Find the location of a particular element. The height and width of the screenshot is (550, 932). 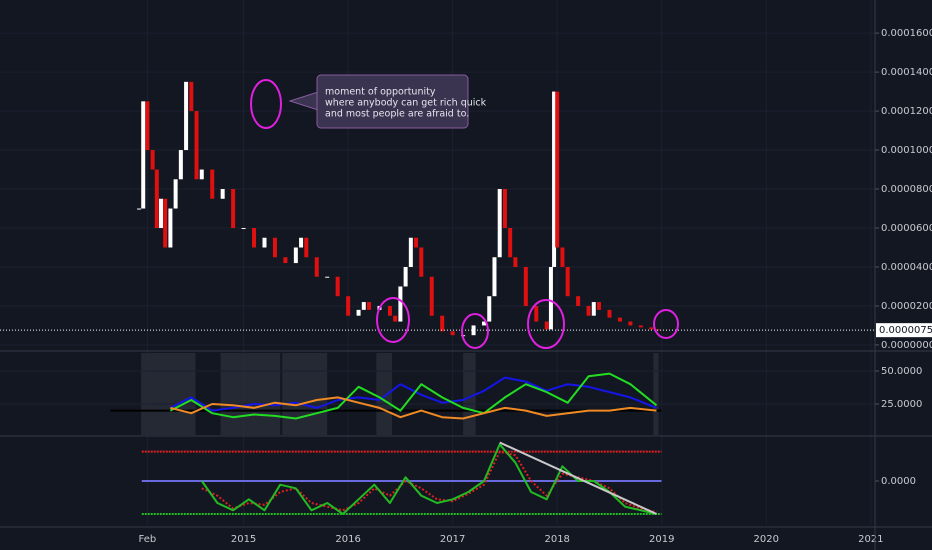

y-tick-label: 0.0000 is located at coordinates (898, 481).